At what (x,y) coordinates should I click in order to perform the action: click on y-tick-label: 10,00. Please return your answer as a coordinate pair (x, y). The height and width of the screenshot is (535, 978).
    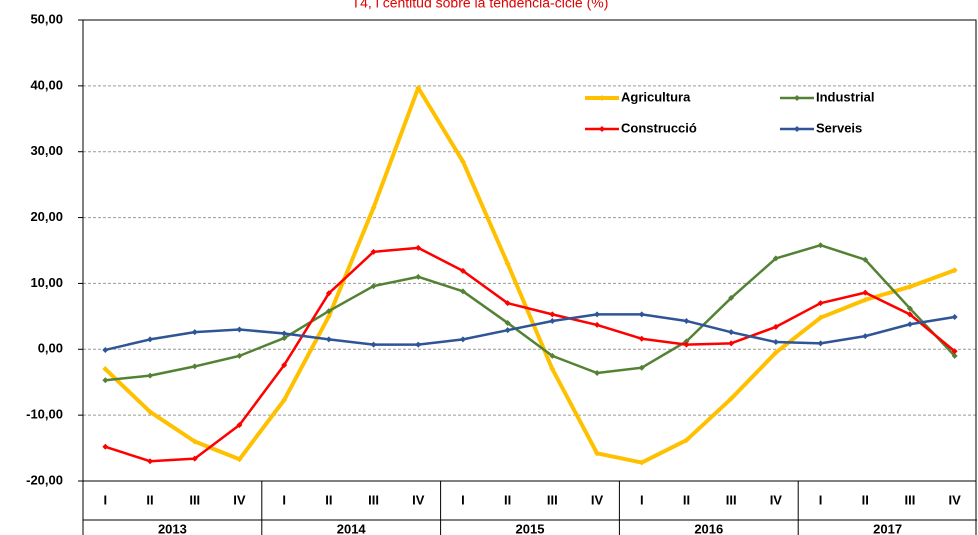
    Looking at the image, I should click on (46, 282).